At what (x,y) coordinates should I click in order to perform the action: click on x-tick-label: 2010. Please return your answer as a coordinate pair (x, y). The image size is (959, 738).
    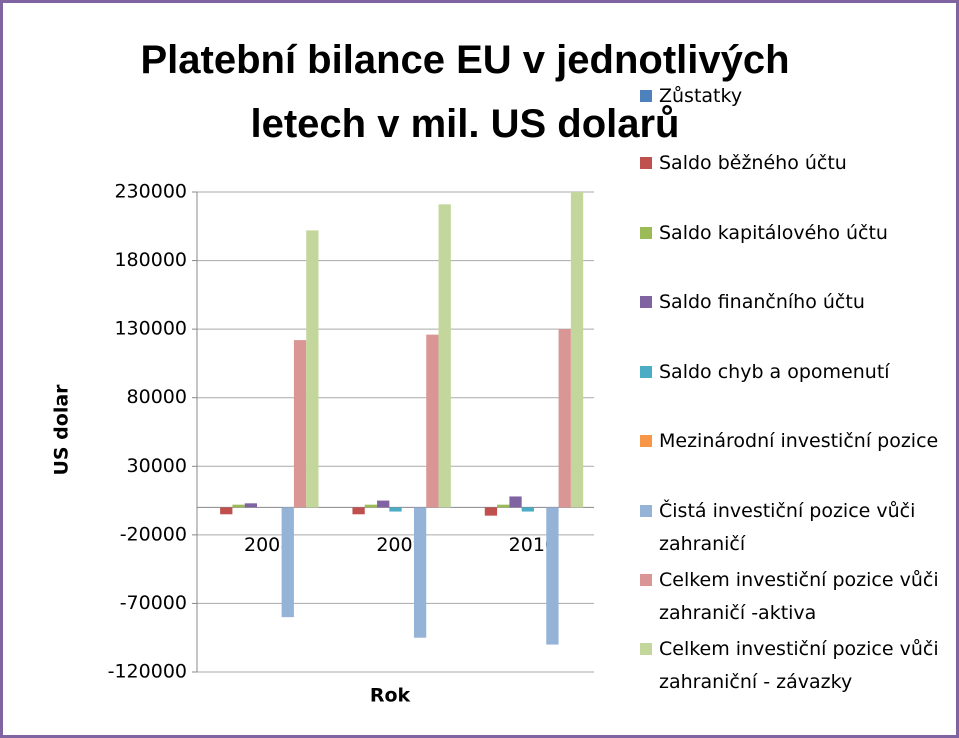
    Looking at the image, I should click on (533, 545).